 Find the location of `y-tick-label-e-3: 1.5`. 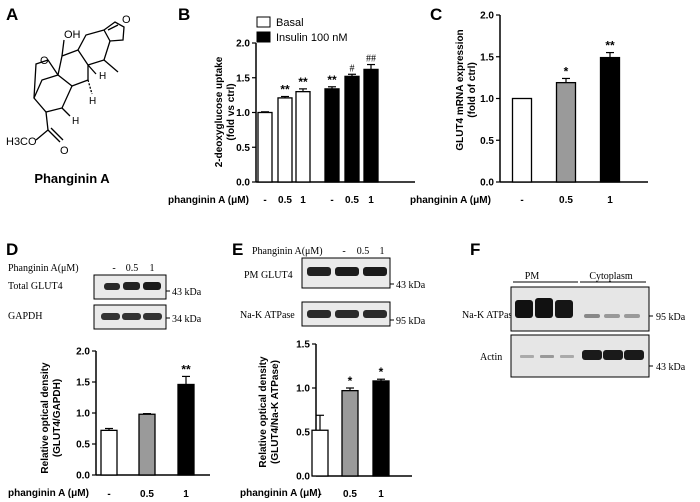

y-tick-label-e-3: 1.5 is located at coordinates (303, 345).